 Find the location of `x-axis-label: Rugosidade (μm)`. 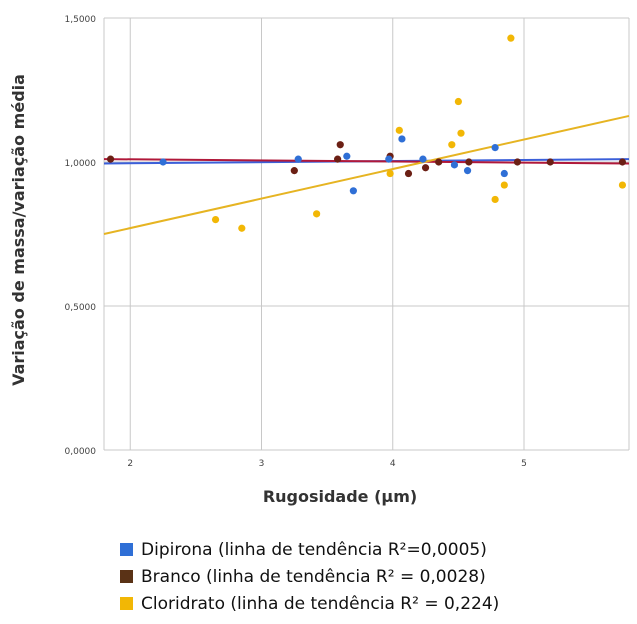

x-axis-label: Rugosidade (μm) is located at coordinates (340, 496).